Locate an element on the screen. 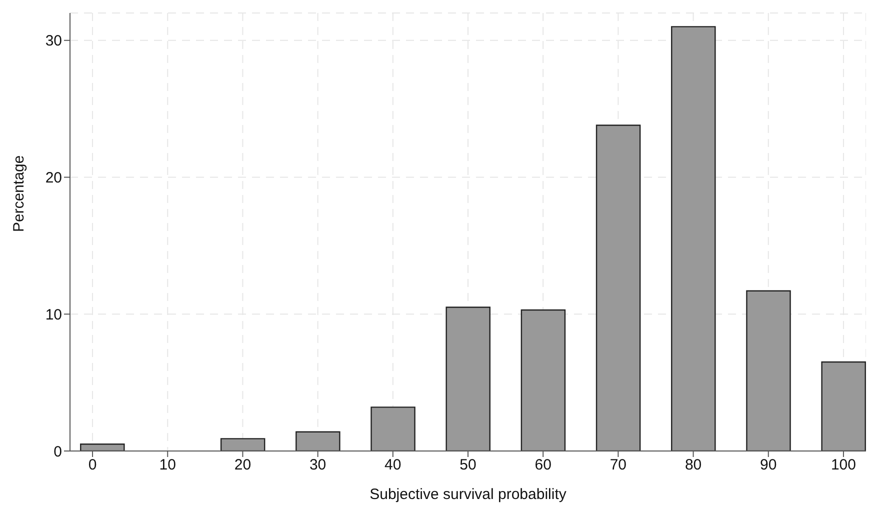 Image resolution: width=874 pixels, height=514 pixels. x-tick-label: 90 is located at coordinates (768, 465).